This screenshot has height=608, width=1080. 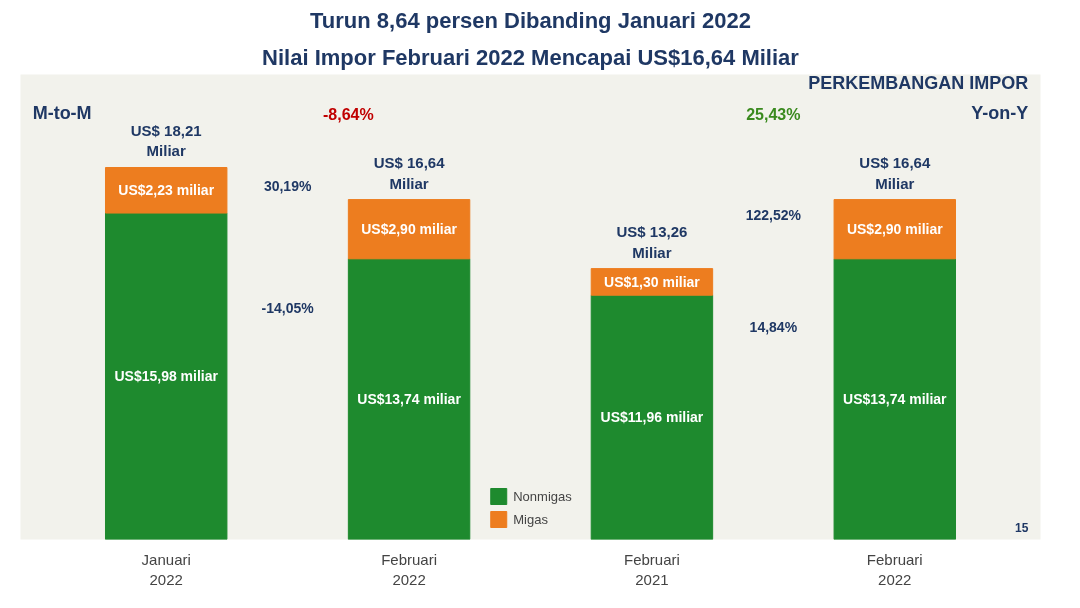 I want to click on text: 25,43%, so click(x=773, y=114).